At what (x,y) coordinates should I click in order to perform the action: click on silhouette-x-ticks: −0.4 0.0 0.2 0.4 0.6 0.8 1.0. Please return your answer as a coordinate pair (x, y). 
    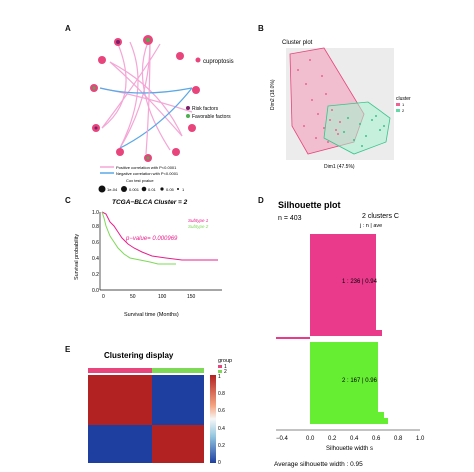
    Looking at the image, I should click on (350, 439).